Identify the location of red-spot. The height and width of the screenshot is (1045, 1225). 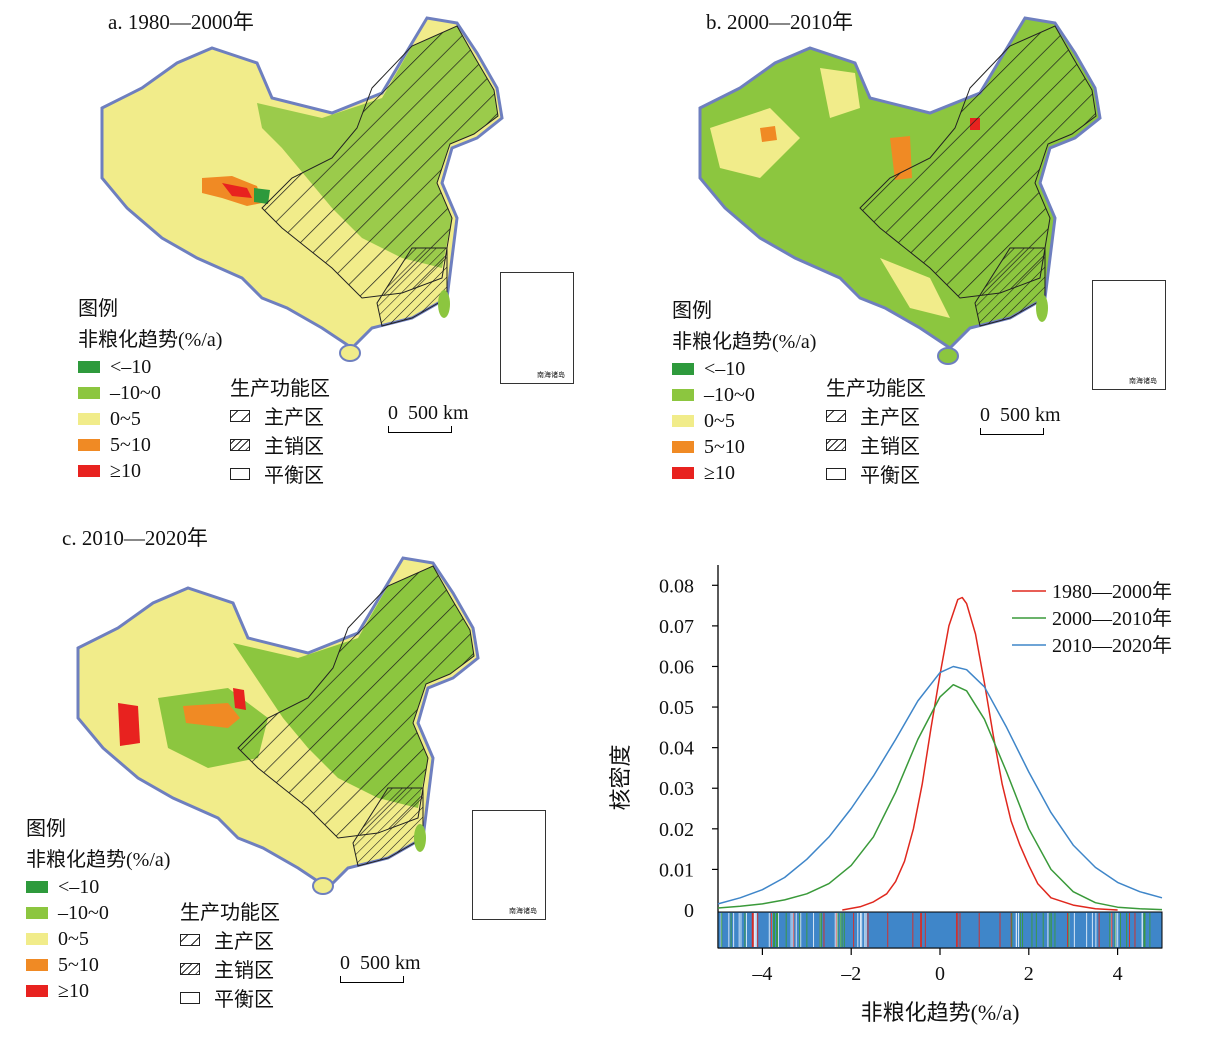
(237, 190).